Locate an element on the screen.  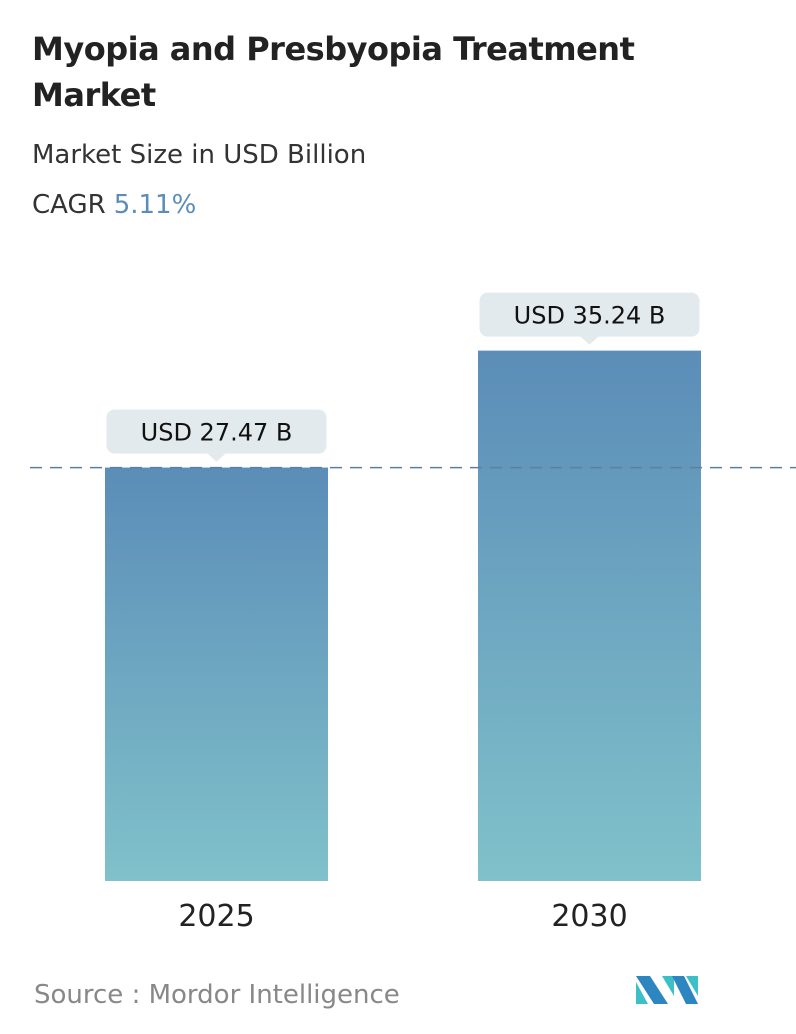
bar-2025 is located at coordinates (216, 674).